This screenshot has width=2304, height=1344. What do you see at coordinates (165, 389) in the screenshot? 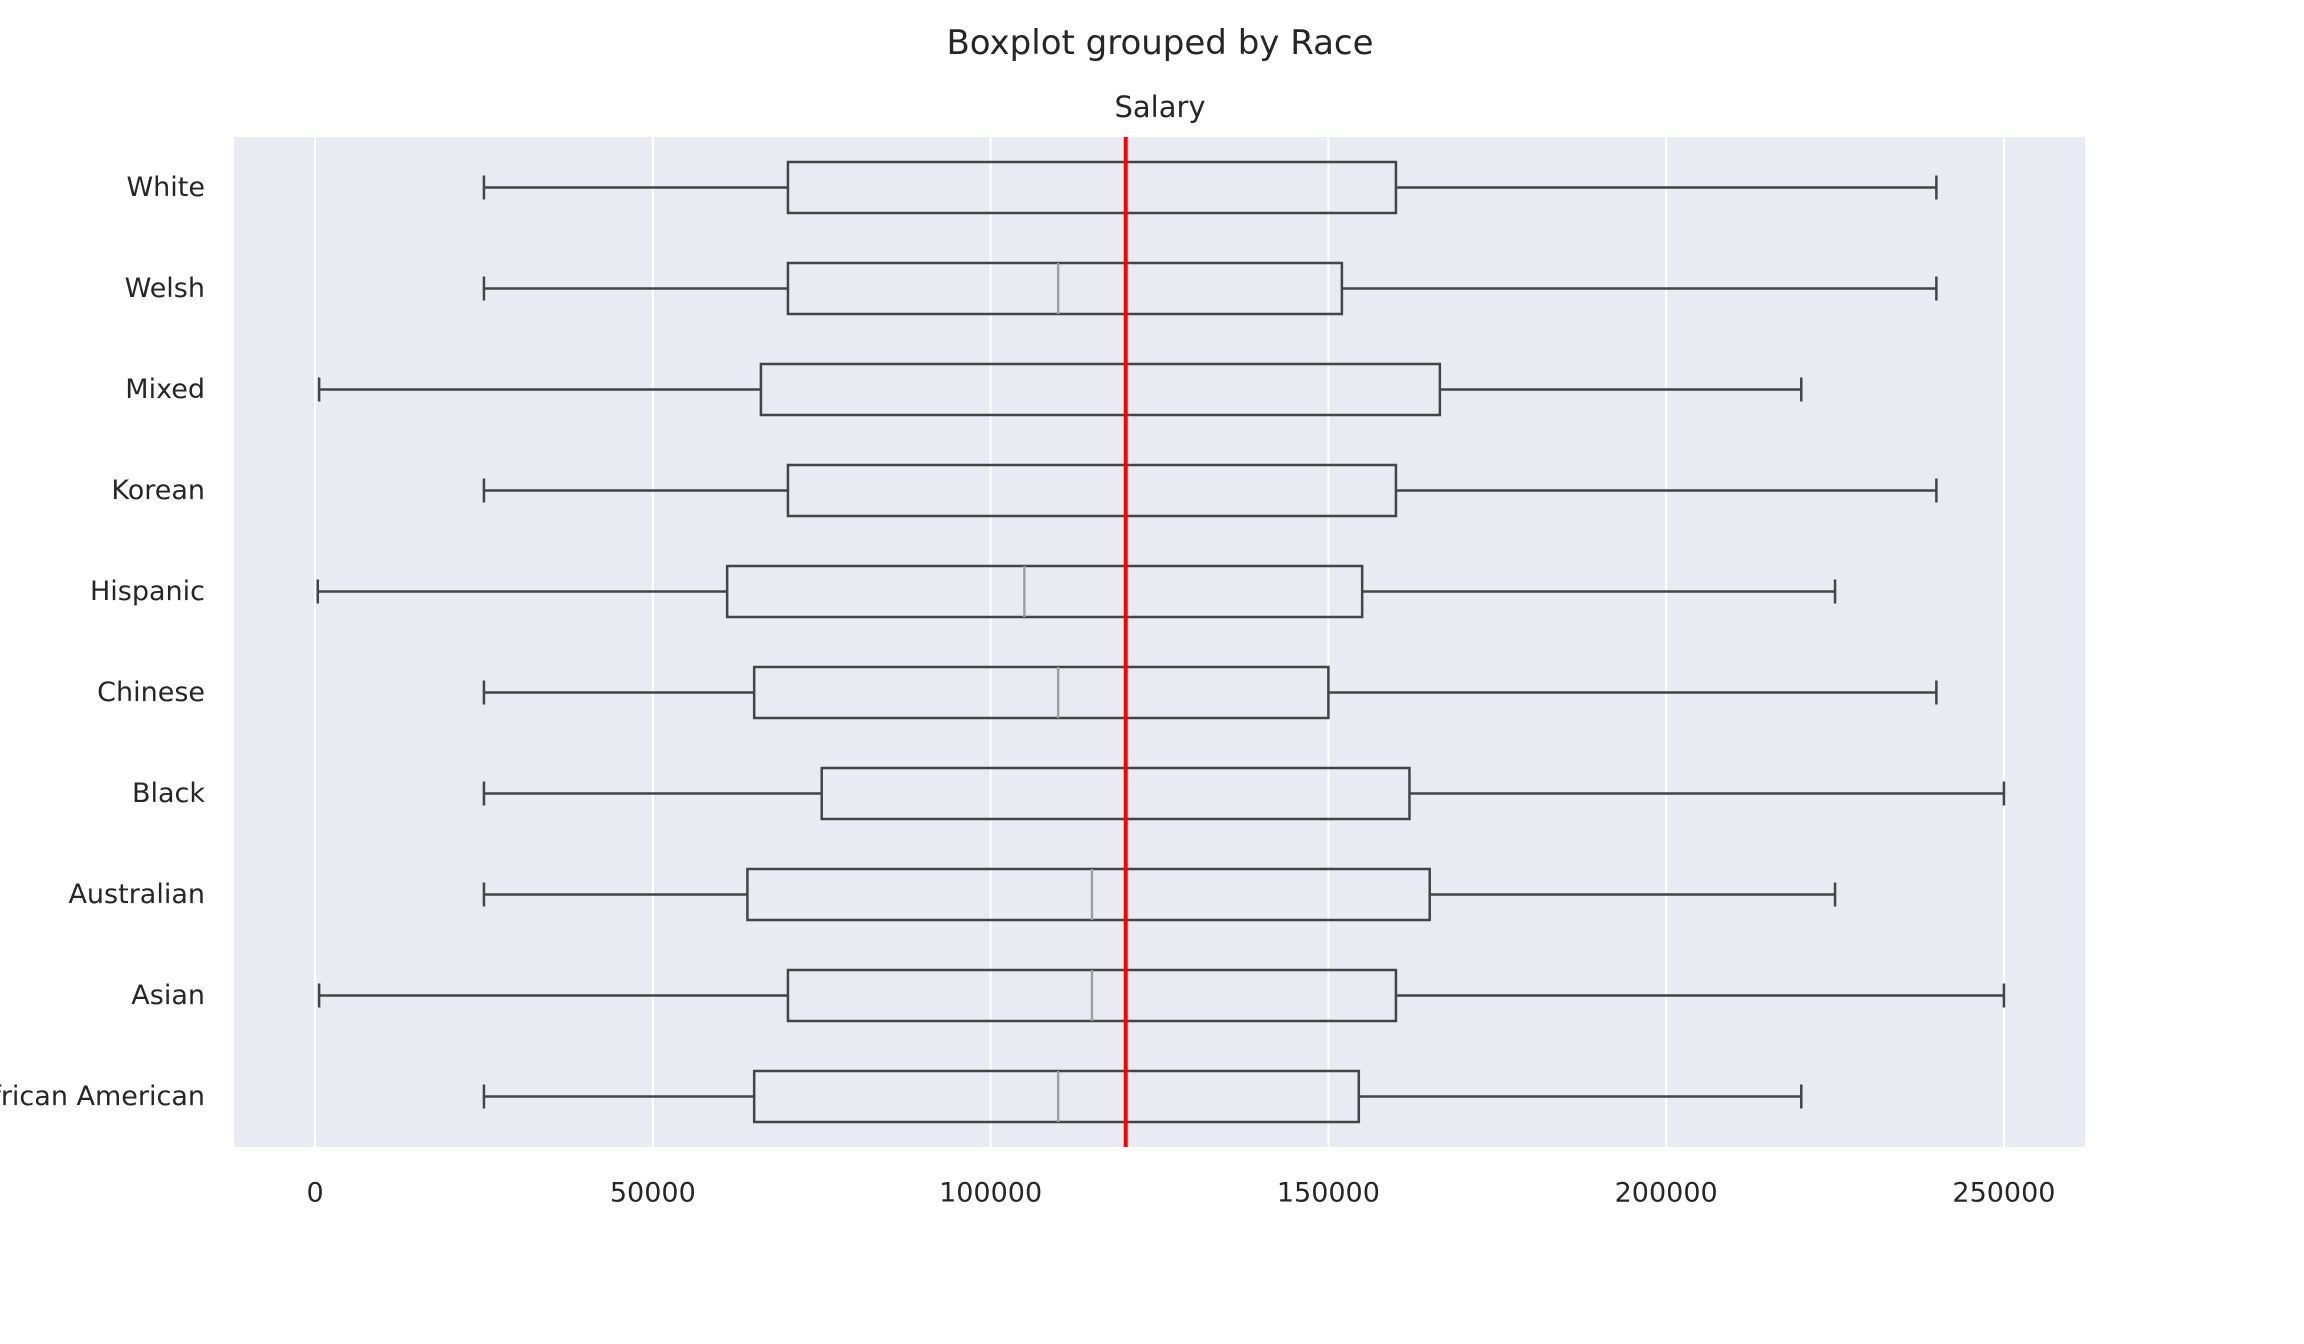
I see `y-tick-label: Mixed` at bounding box center [165, 389].